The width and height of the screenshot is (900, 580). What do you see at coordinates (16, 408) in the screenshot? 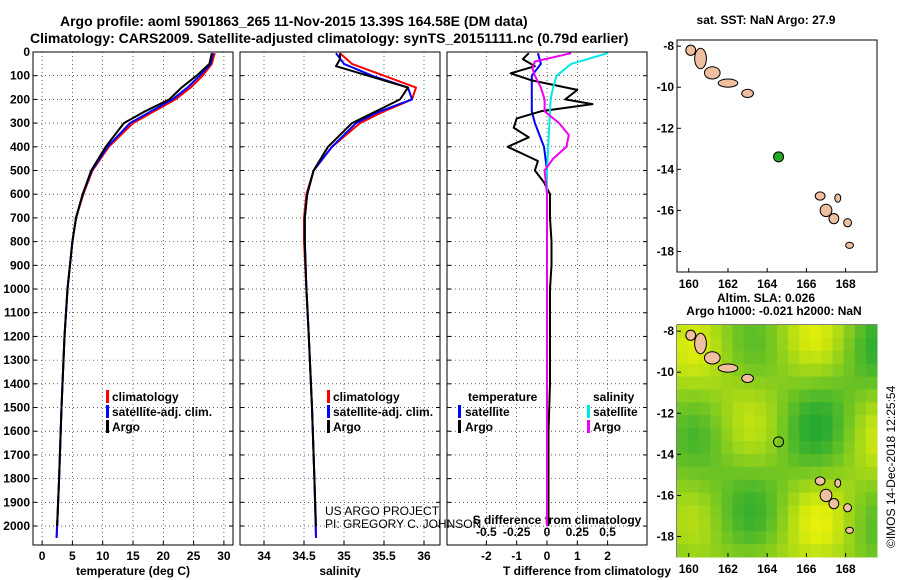
I see `y-tick-label: 1500` at bounding box center [16, 408].